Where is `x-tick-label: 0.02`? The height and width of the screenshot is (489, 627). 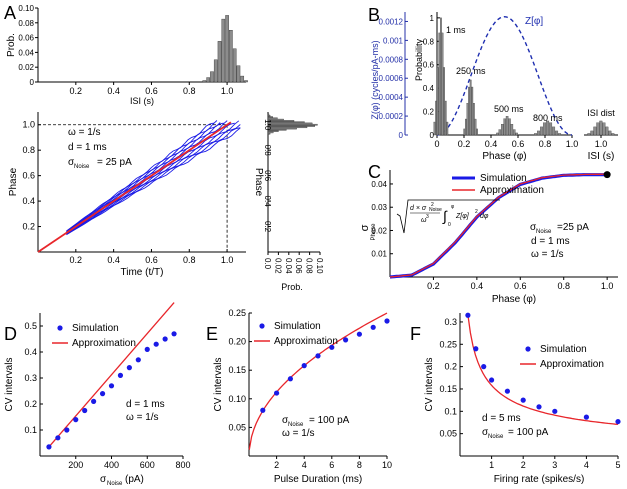 x-tick-label: 0.02 is located at coordinates (277, 266).